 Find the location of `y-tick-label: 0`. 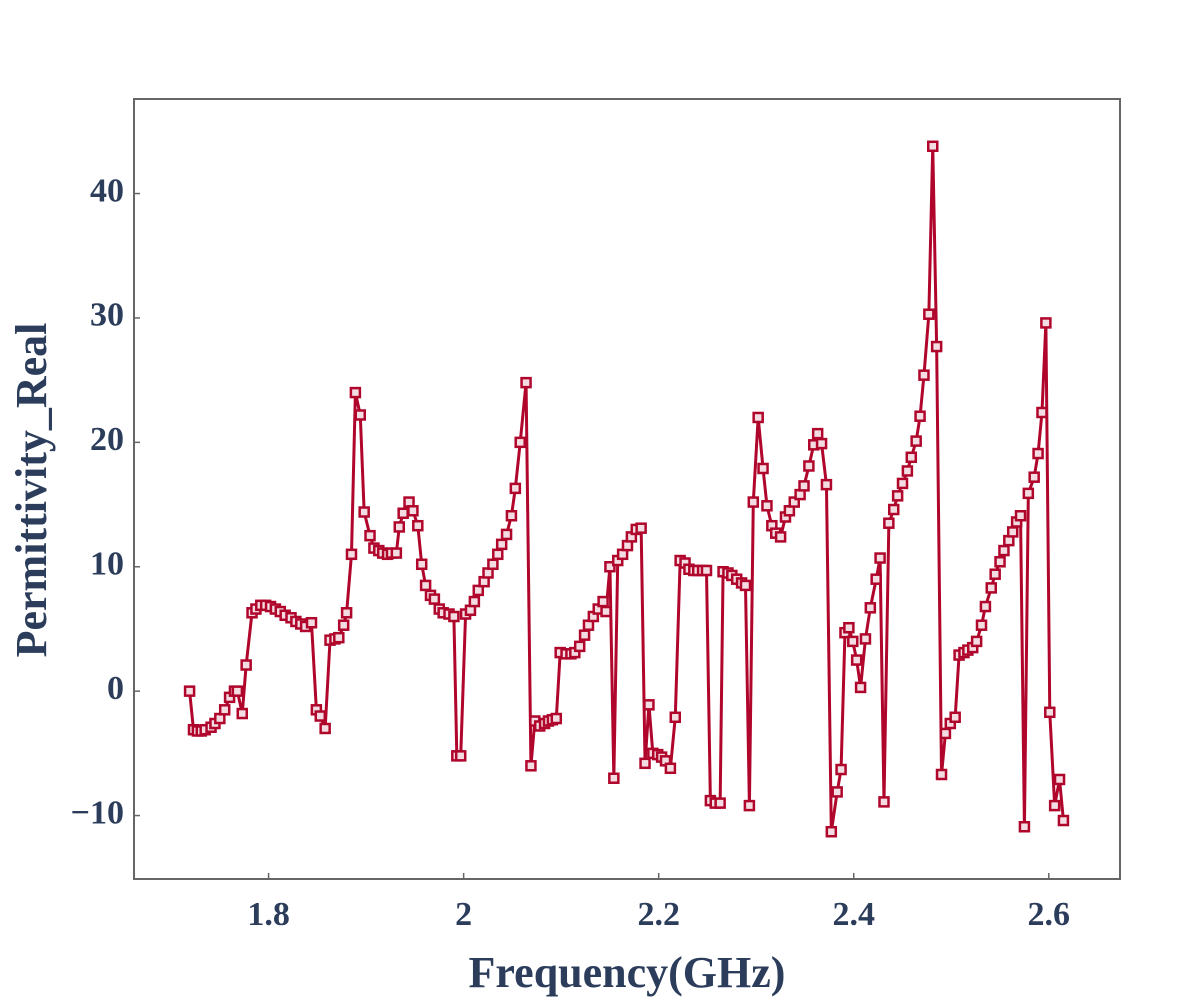

y-tick-label: 0 is located at coordinates (115, 688).